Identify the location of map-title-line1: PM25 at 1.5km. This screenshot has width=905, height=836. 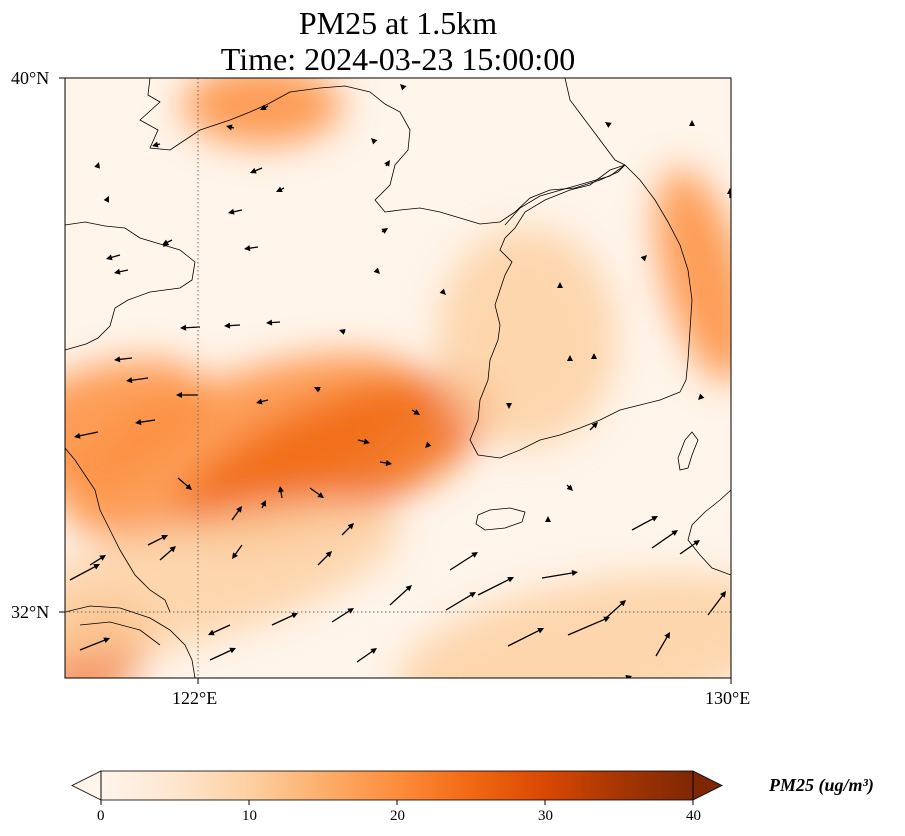
(398, 23).